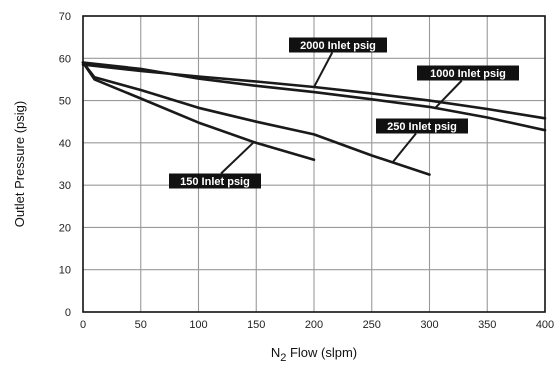  I want to click on y-tick-label: 30, so click(65, 186).